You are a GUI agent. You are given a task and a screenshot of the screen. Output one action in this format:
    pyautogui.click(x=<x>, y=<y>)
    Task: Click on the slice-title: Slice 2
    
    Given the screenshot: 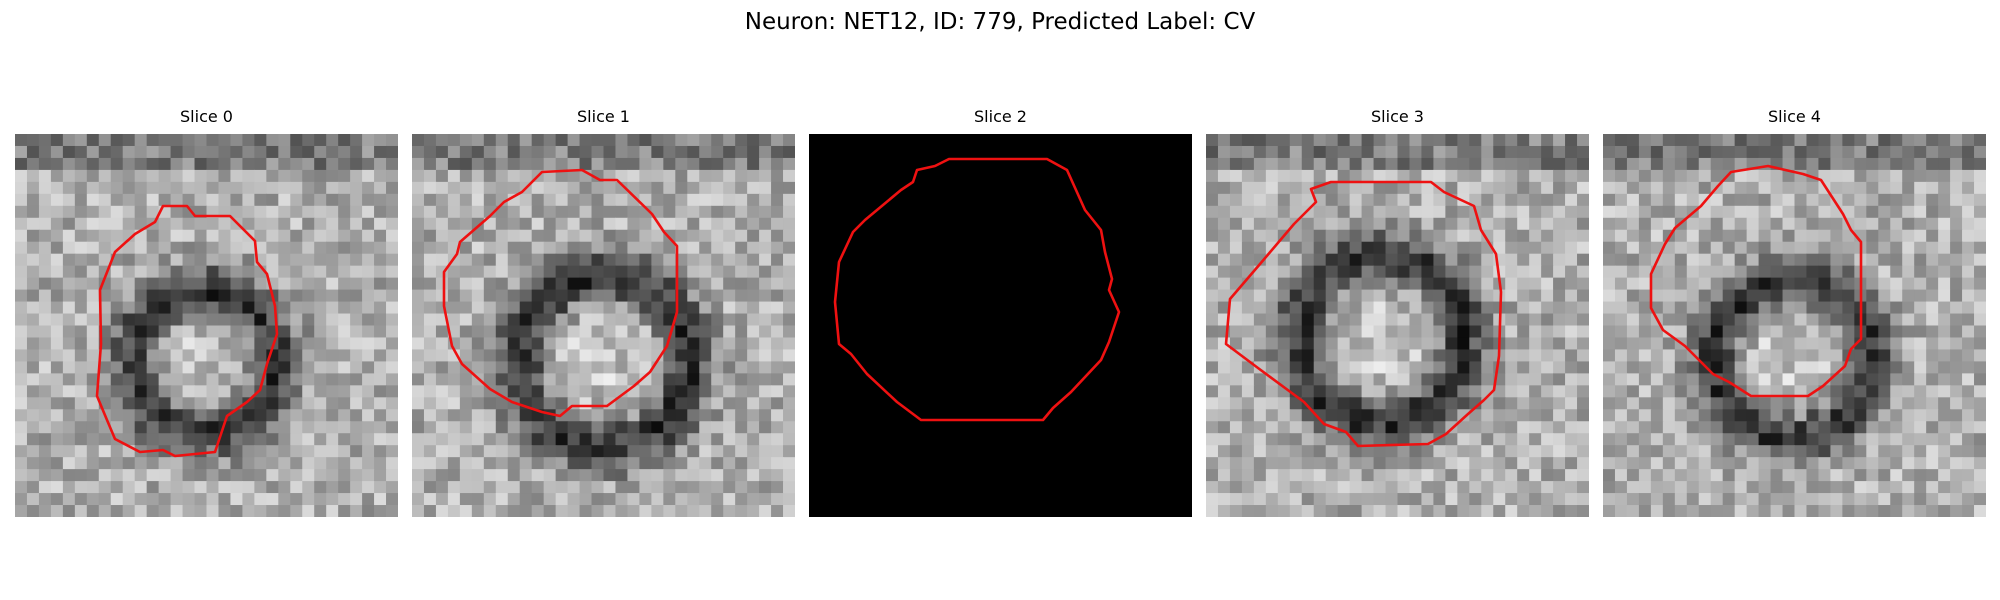 What is the action you would take?
    pyautogui.click(x=1000, y=116)
    